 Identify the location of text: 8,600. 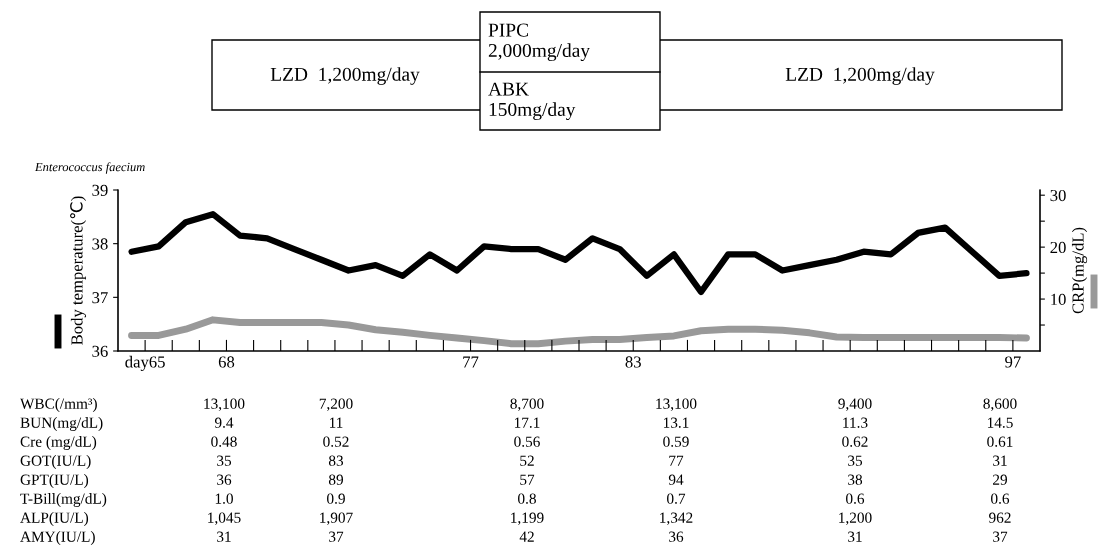
(1000, 405).